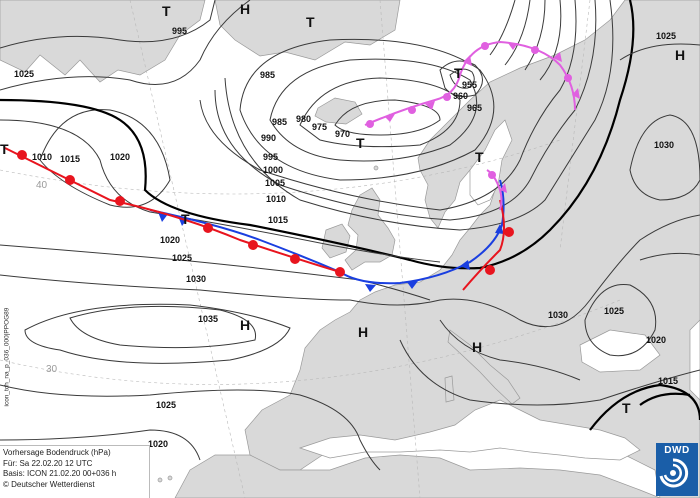 The image size is (700, 498). I want to click on cold-front, so click(327, 232).